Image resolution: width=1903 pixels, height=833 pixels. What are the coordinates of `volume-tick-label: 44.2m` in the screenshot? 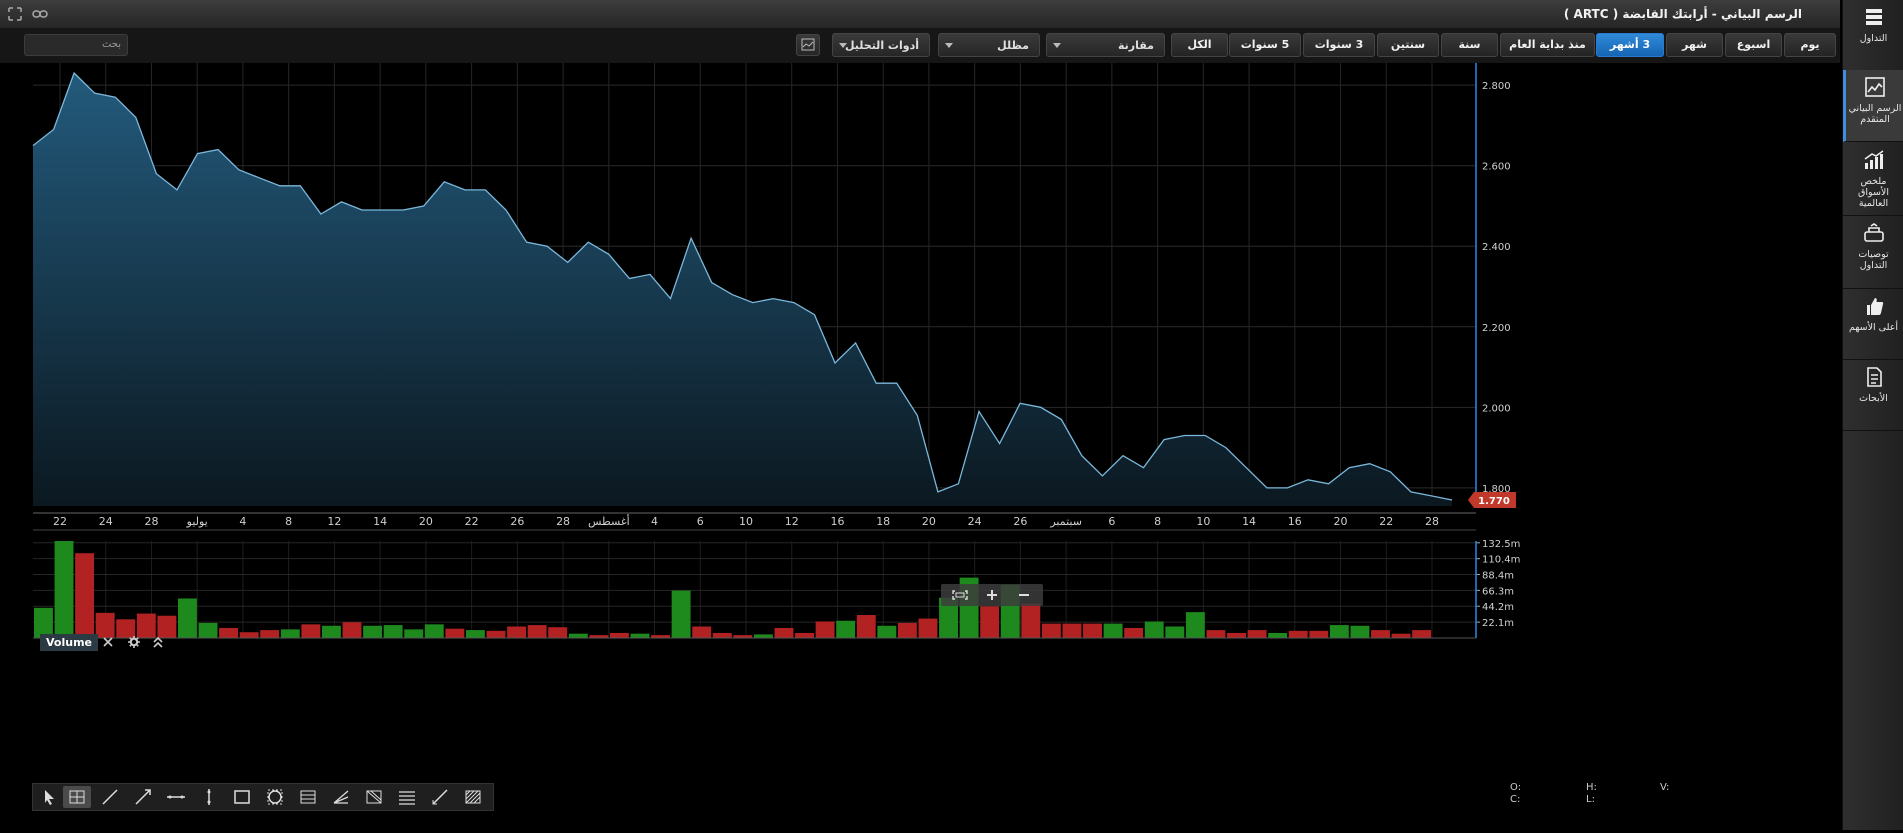 It's located at (1498, 607).